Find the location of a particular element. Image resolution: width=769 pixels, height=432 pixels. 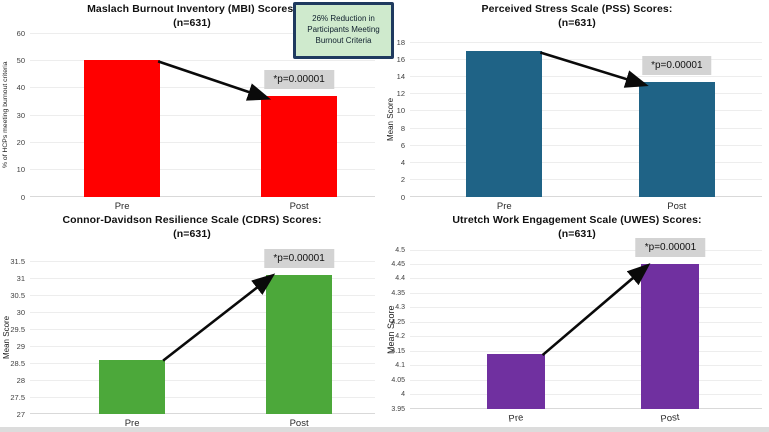

bottom-strip is located at coordinates (384, 429).